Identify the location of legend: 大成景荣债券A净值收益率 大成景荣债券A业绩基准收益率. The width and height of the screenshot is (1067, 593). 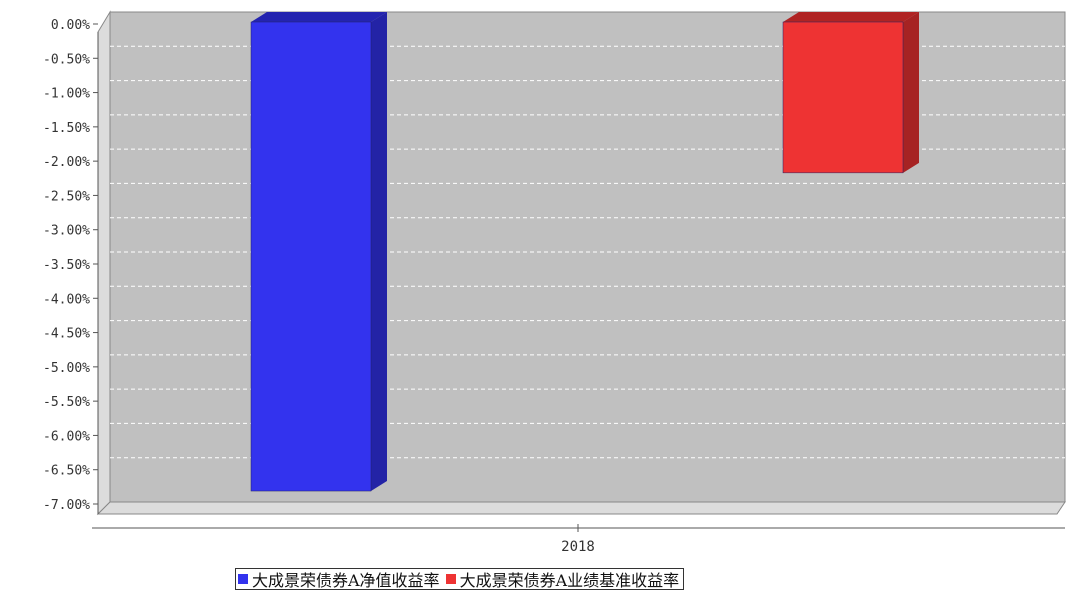
(460, 579).